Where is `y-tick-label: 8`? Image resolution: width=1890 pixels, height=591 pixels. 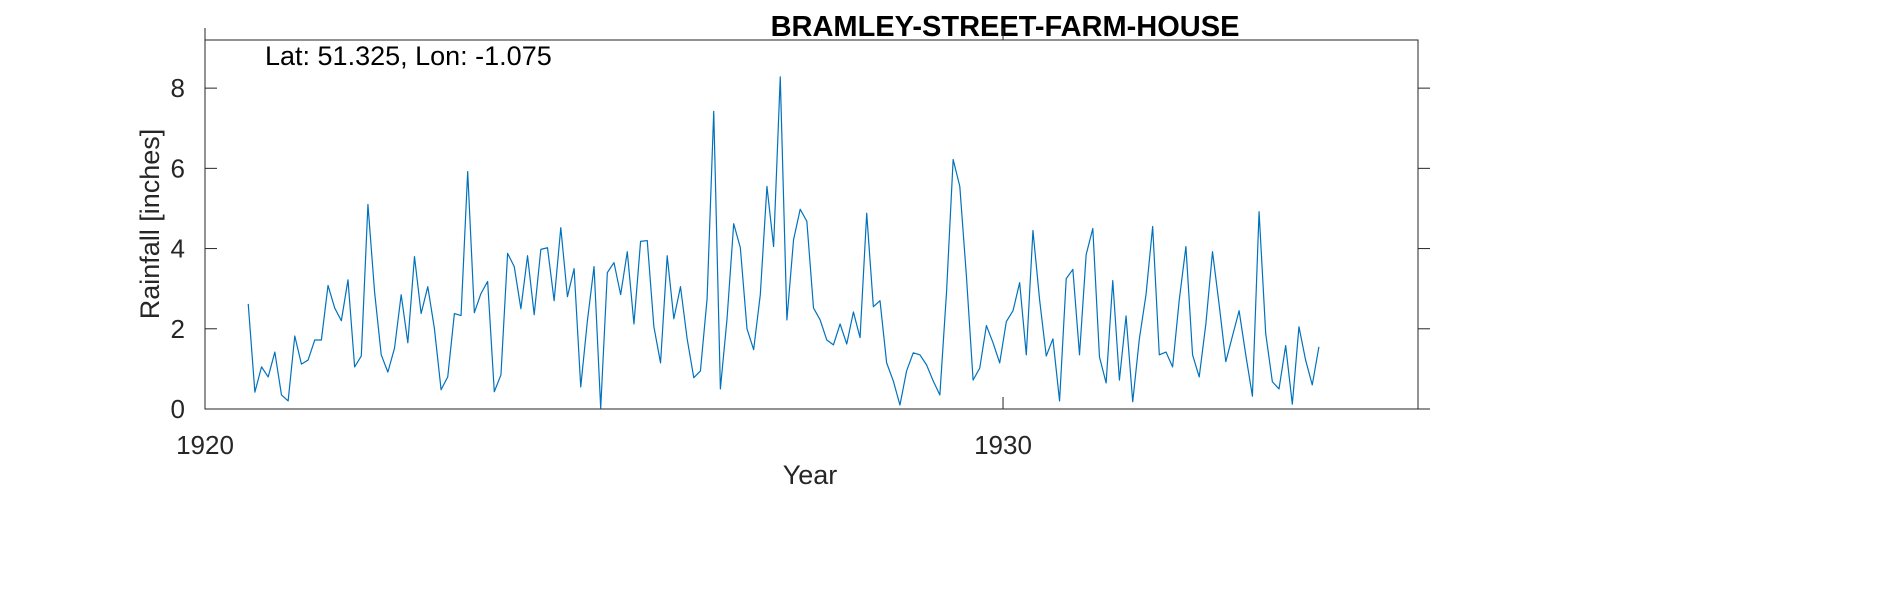 y-tick-label: 8 is located at coordinates (178, 88).